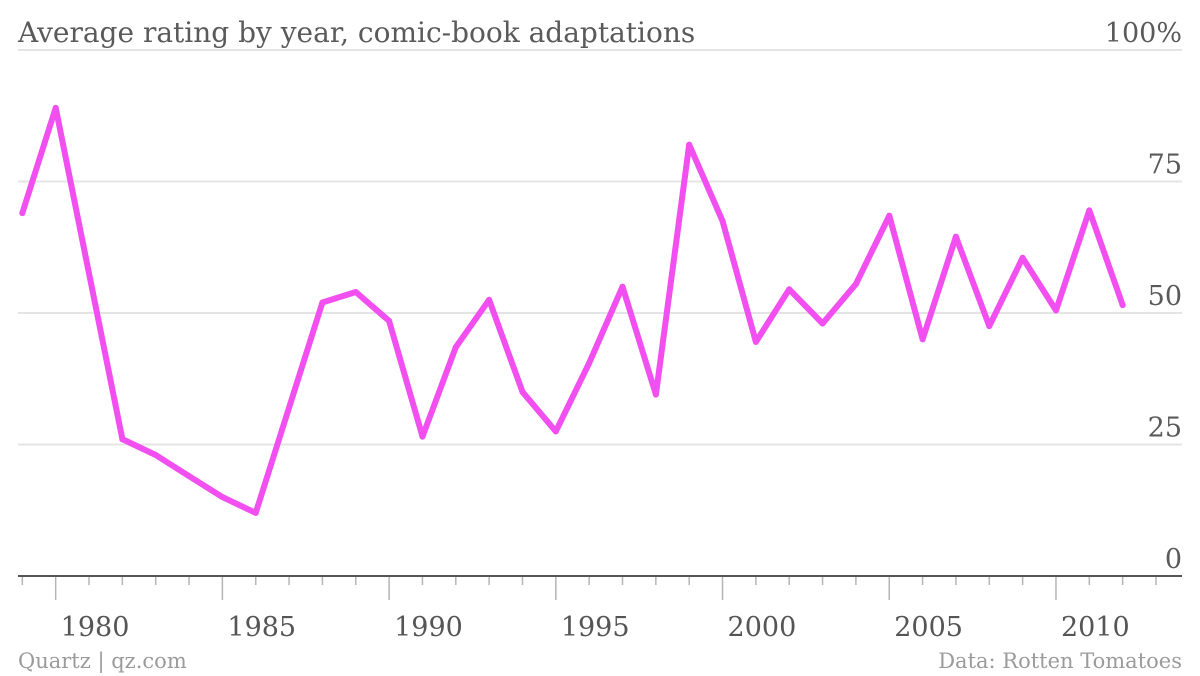 Image resolution: width=1200 pixels, height=676 pixels. Describe the element at coordinates (95, 627) in the screenshot. I see `x-tick-label: 1980` at that location.